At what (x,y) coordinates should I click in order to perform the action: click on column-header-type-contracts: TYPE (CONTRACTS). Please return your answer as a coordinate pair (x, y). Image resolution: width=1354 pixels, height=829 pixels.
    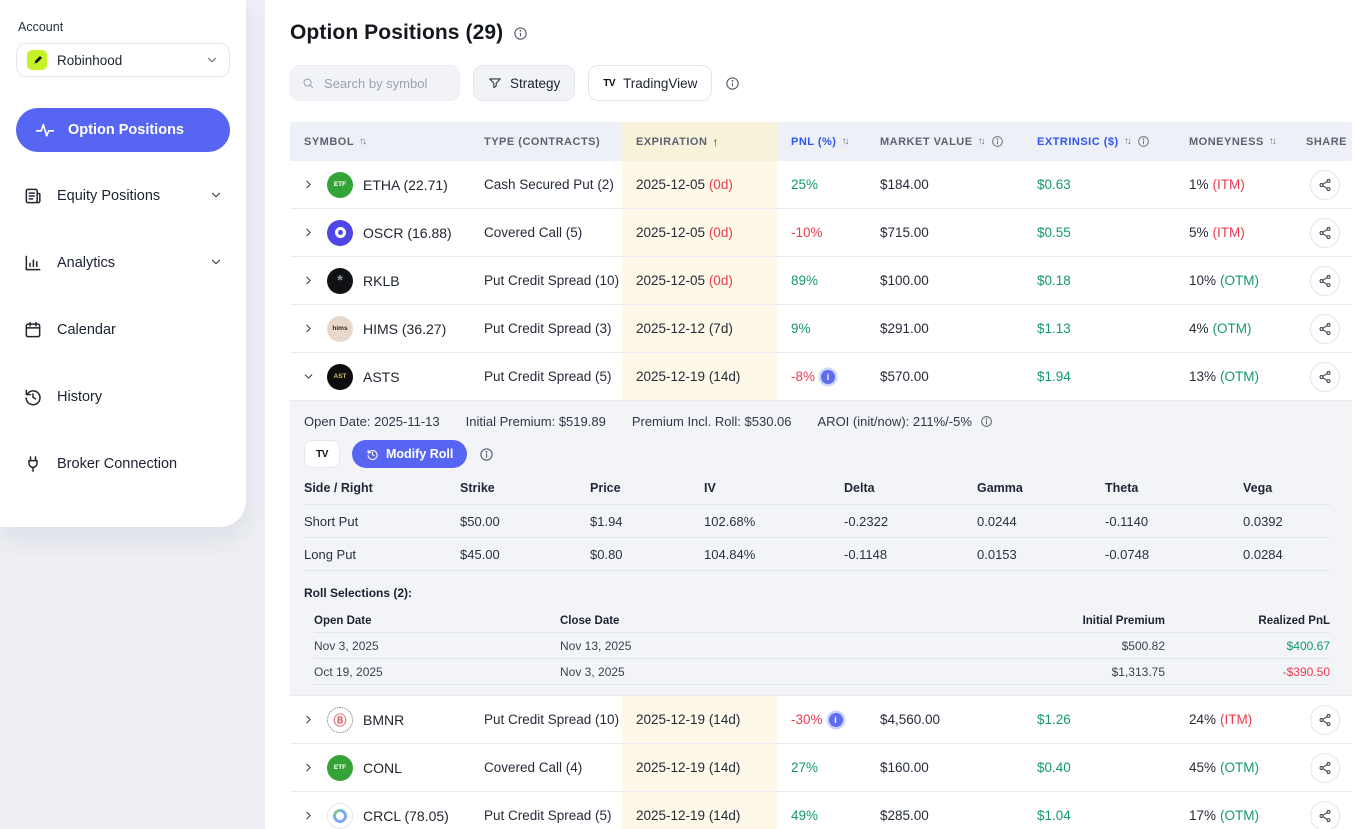
    Looking at the image, I should click on (542, 141).